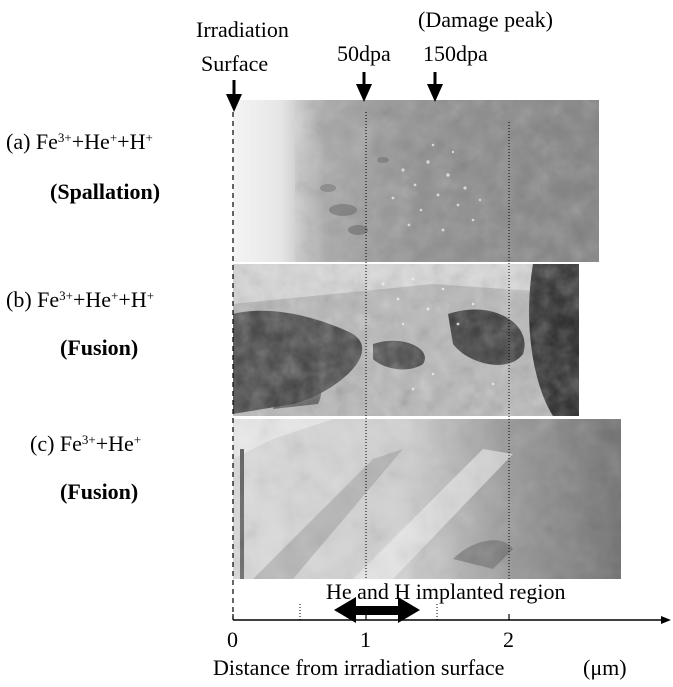 This screenshot has width=673, height=687. What do you see at coordinates (446, 591) in the screenshot?
I see `implanted-region-label: He and H implanted region` at bounding box center [446, 591].